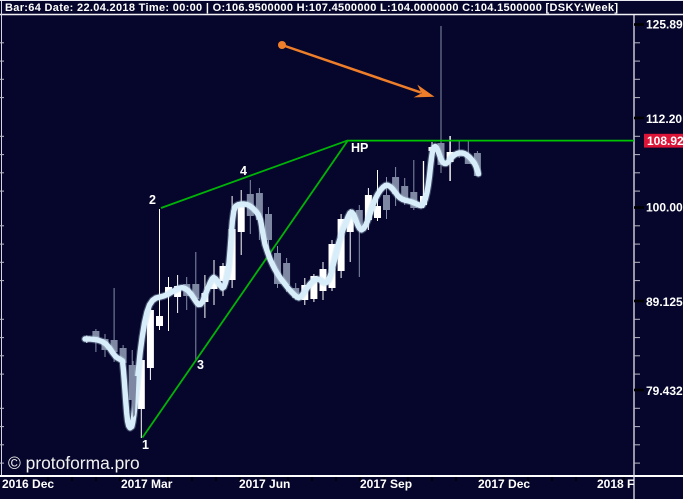 The height and width of the screenshot is (499, 683). I want to click on svg-text: 2018 F, so click(615, 484).